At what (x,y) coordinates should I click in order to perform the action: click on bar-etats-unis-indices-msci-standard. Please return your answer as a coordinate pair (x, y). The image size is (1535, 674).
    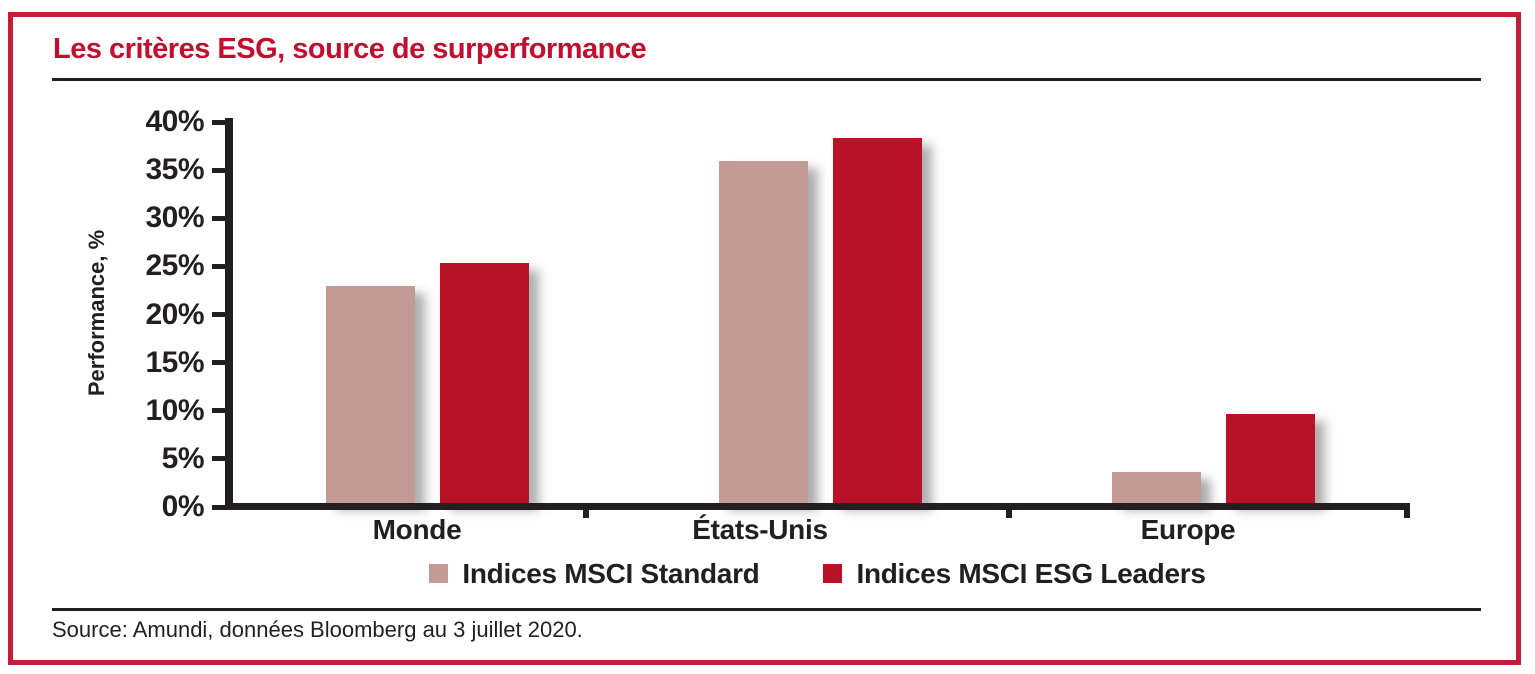
    Looking at the image, I should click on (763, 331).